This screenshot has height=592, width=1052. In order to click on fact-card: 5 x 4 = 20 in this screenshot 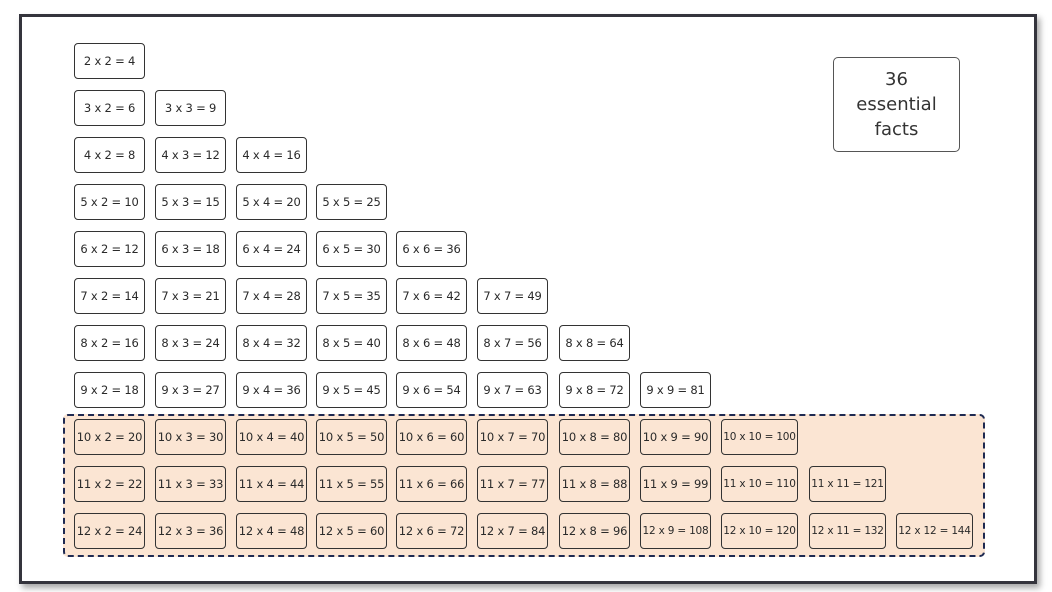, I will do `click(271, 202)`.